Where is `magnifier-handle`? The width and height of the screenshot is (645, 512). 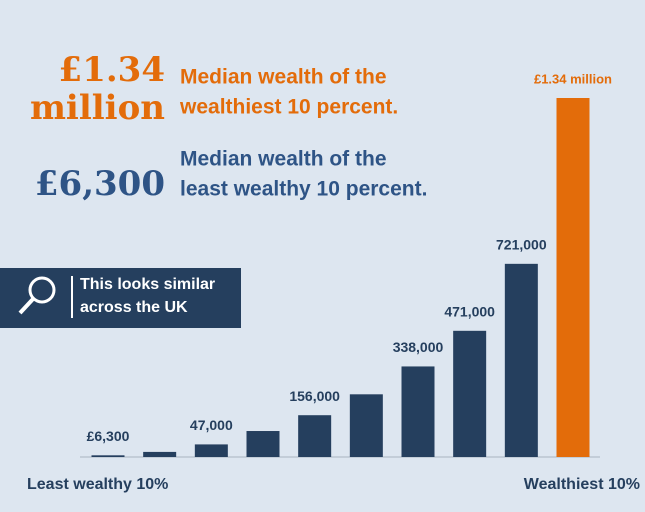
magnifier-handle is located at coordinates (26, 306).